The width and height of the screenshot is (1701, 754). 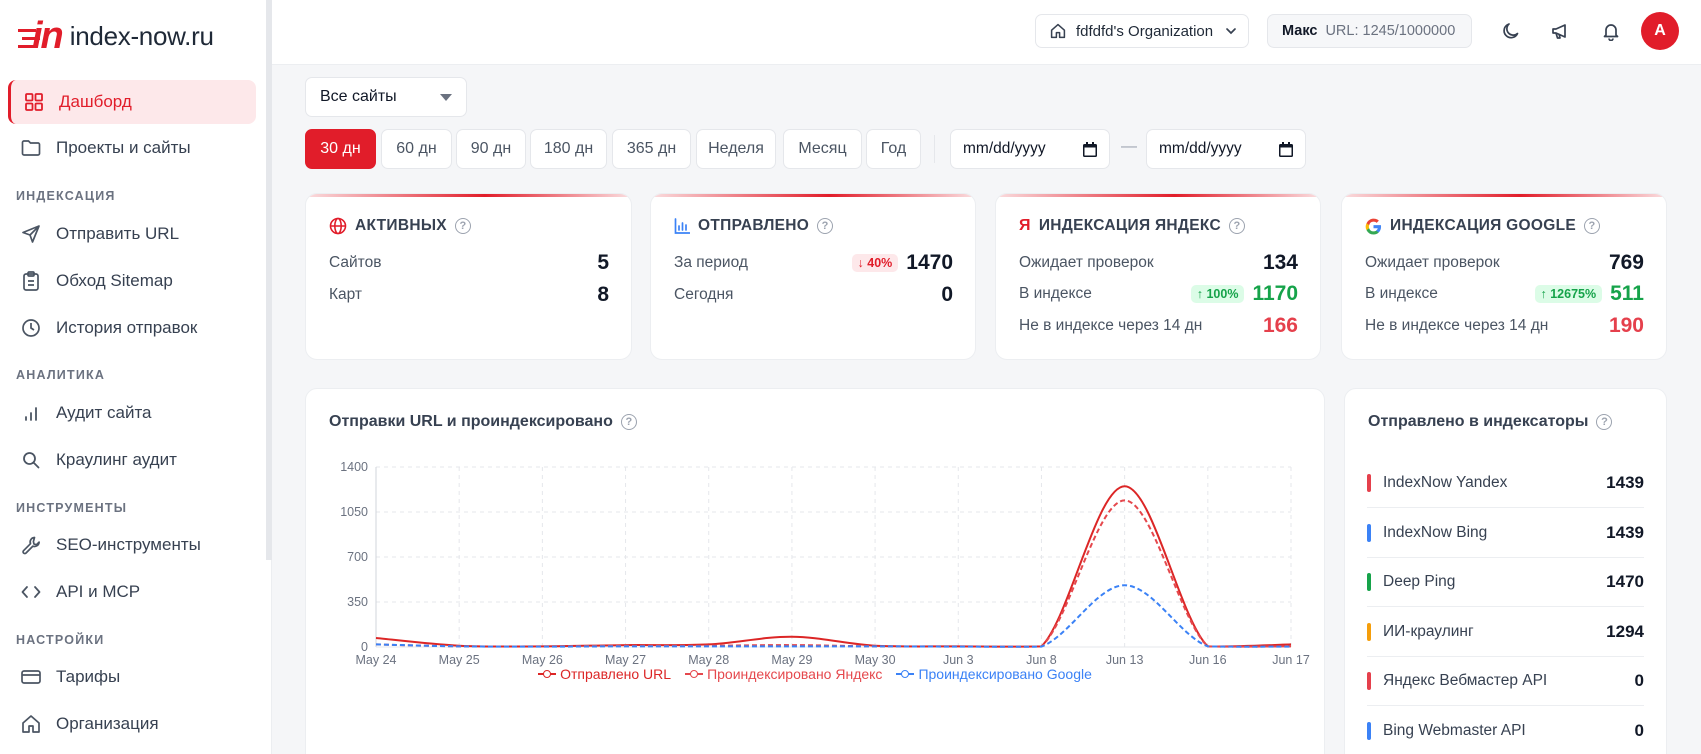 What do you see at coordinates (929, 262) in the screenshot?
I see `stat-value: 1470` at bounding box center [929, 262].